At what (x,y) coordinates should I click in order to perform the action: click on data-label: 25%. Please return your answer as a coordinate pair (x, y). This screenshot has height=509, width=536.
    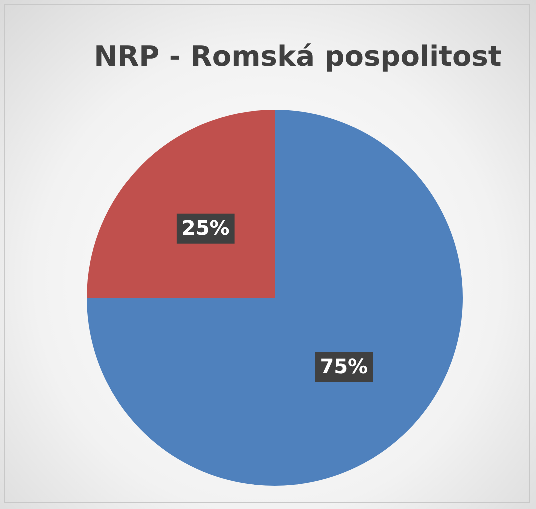
    Looking at the image, I should click on (206, 228).